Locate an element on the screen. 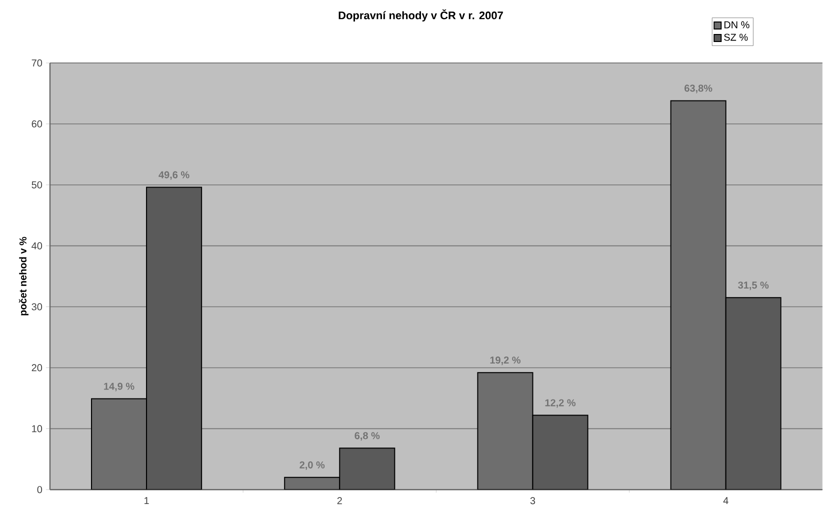 The width and height of the screenshot is (823, 512). x-tick-label: 3 is located at coordinates (533, 500).